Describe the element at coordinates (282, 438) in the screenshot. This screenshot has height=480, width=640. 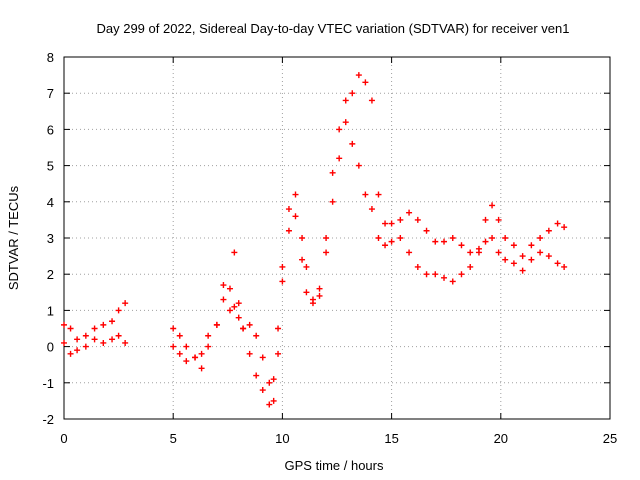
I see `x-tick-label: 10` at that location.